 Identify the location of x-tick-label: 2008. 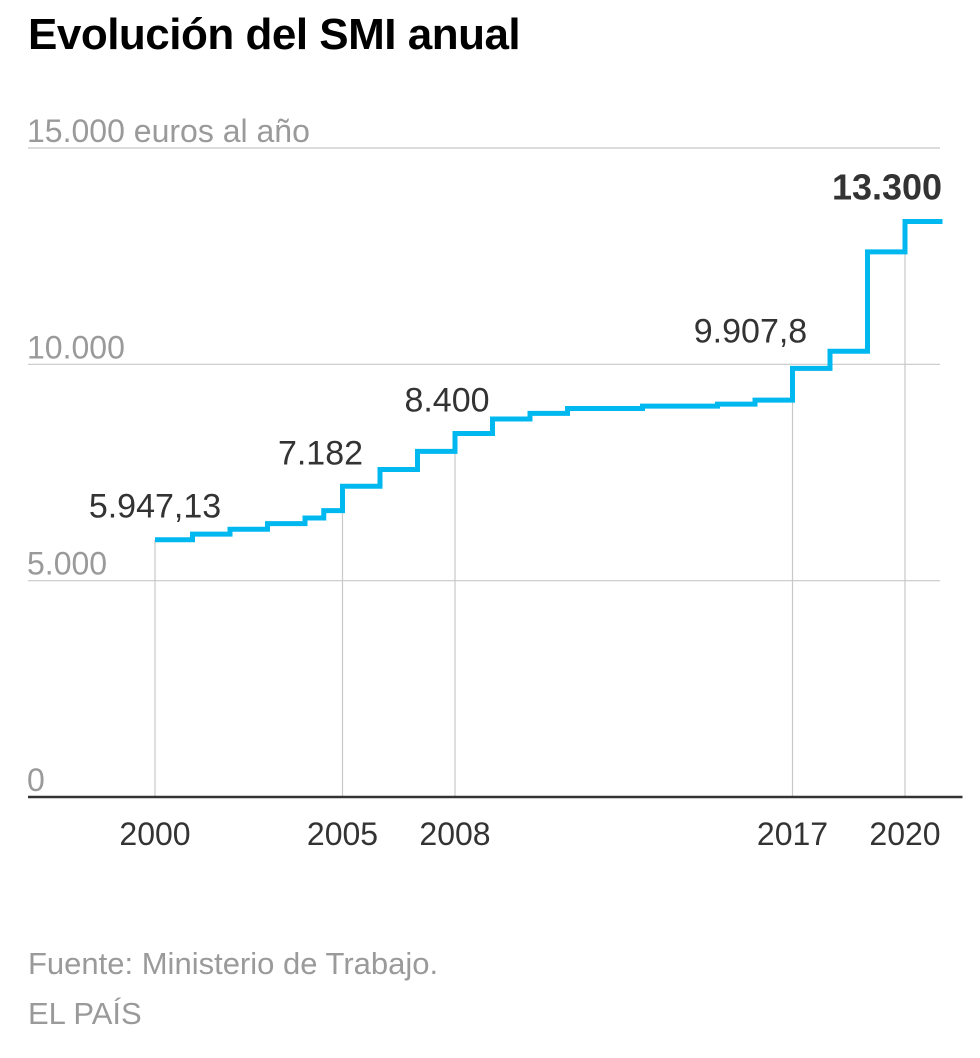
(454, 834).